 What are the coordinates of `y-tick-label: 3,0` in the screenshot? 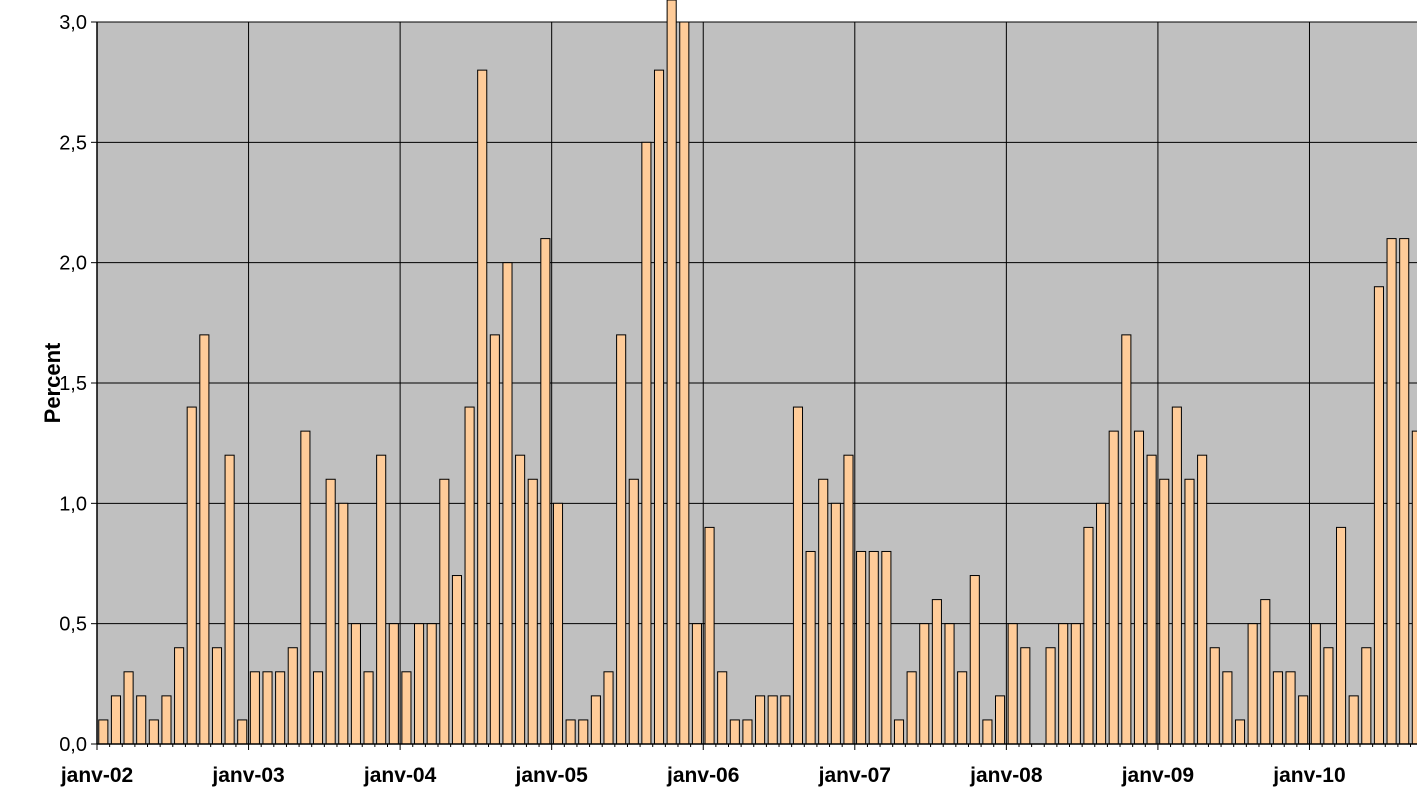 It's located at (73, 23).